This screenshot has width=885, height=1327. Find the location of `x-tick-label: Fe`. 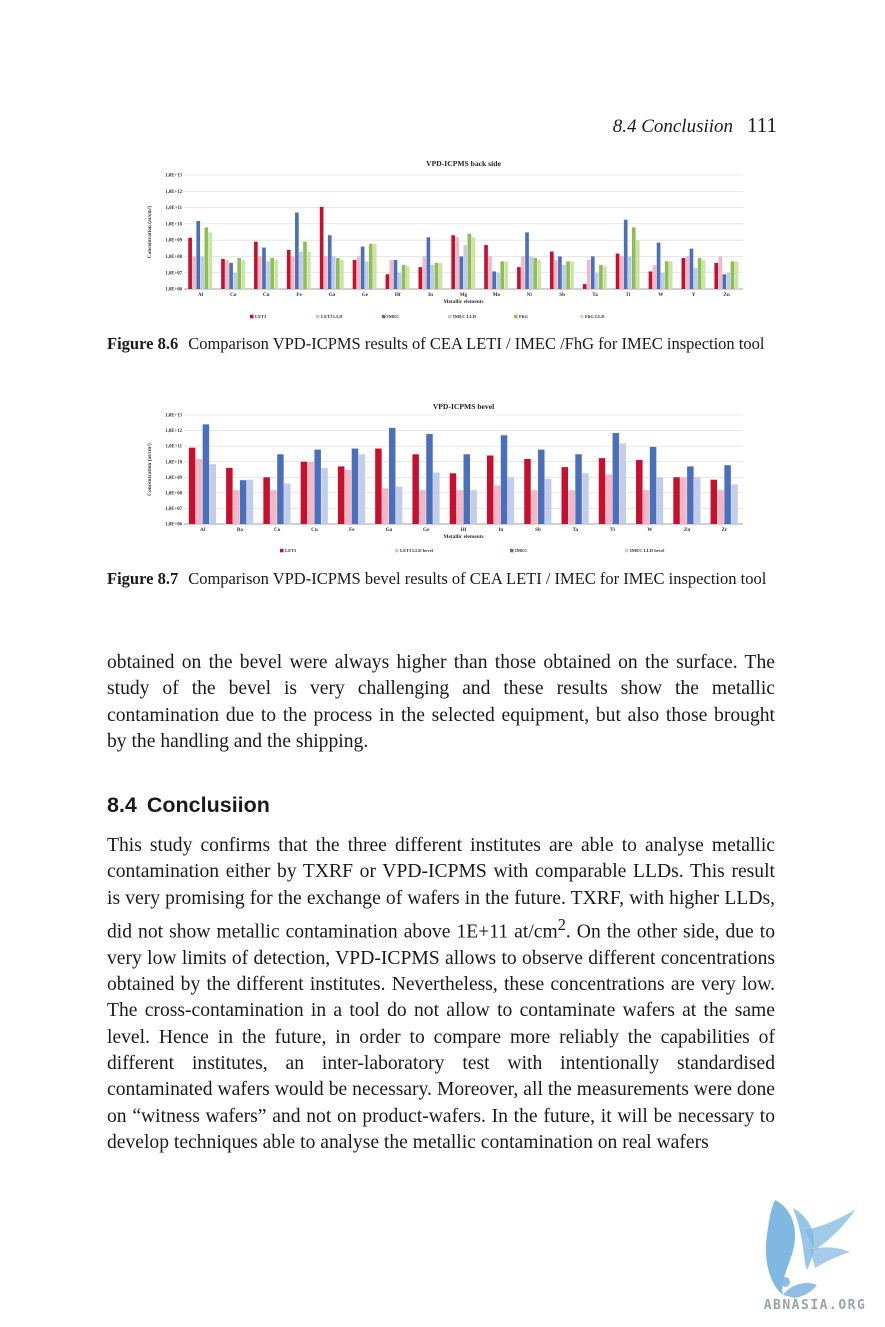

x-tick-label: Fe is located at coordinates (352, 530).